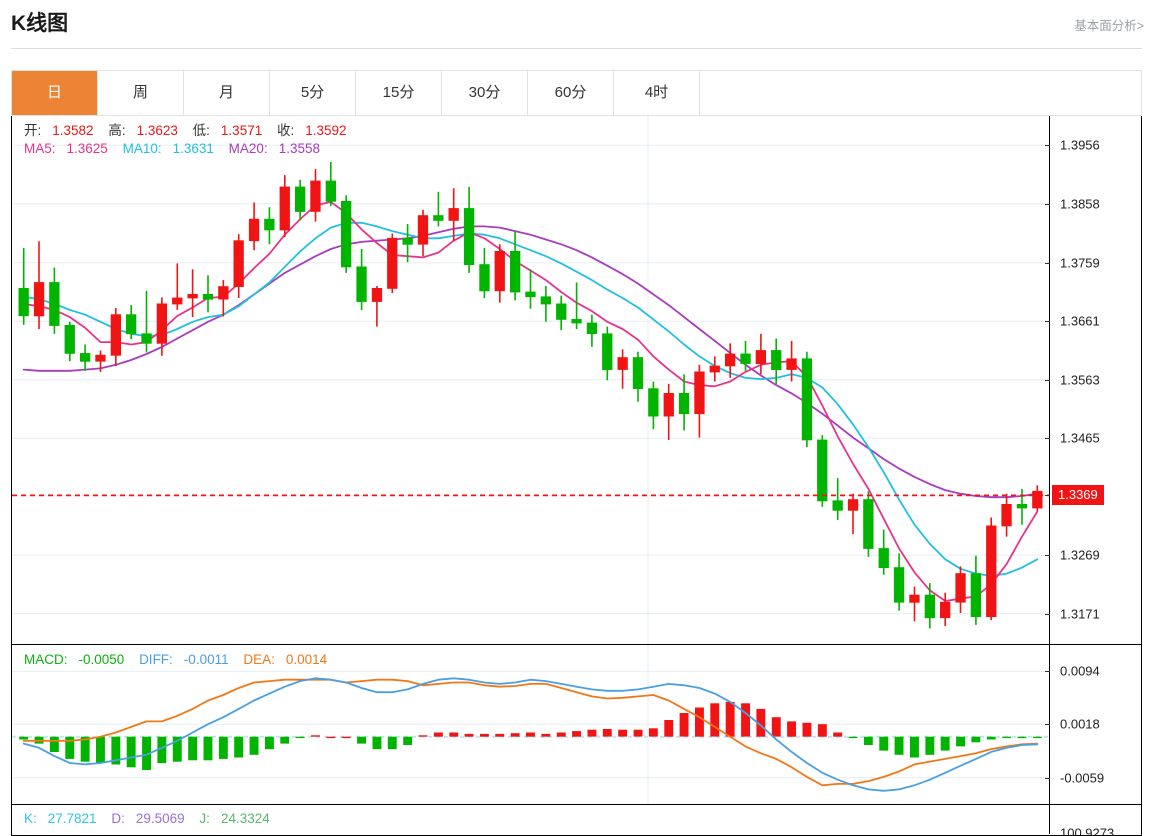 The image size is (1153, 836). I want to click on kdj-axis-tick-0: 100.9273, so click(1087, 830).